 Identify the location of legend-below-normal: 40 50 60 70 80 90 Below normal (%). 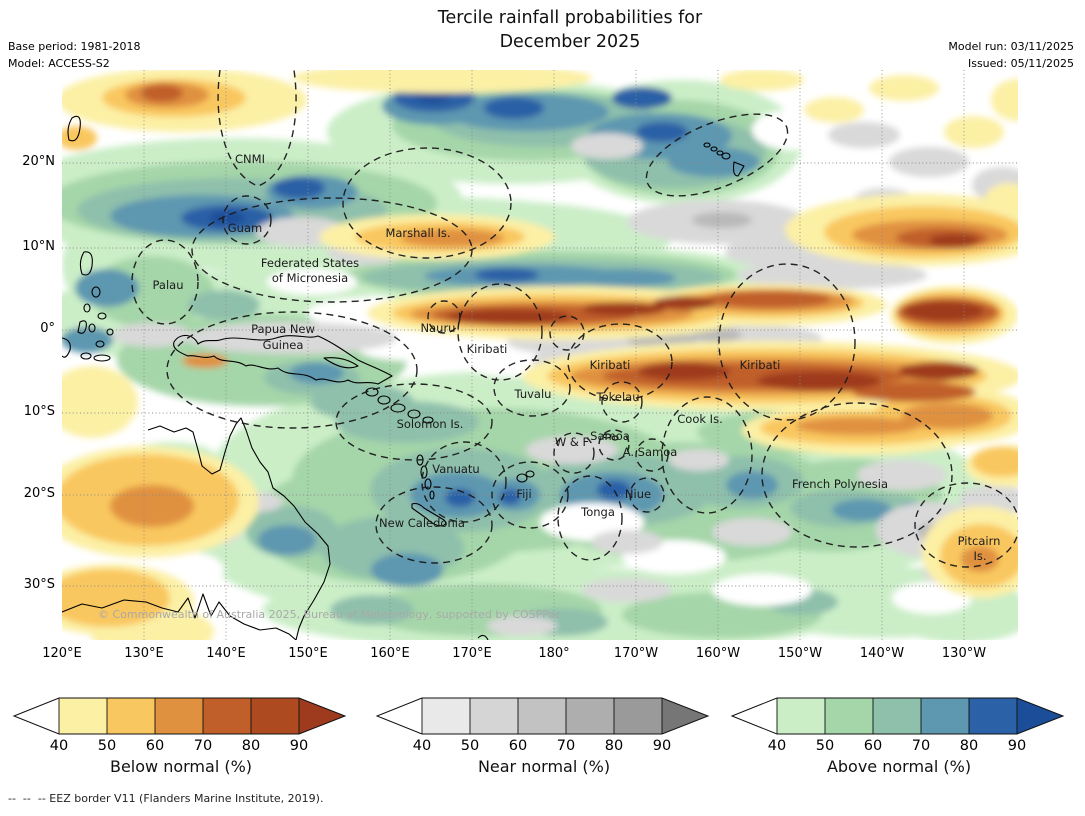
(181, 741).